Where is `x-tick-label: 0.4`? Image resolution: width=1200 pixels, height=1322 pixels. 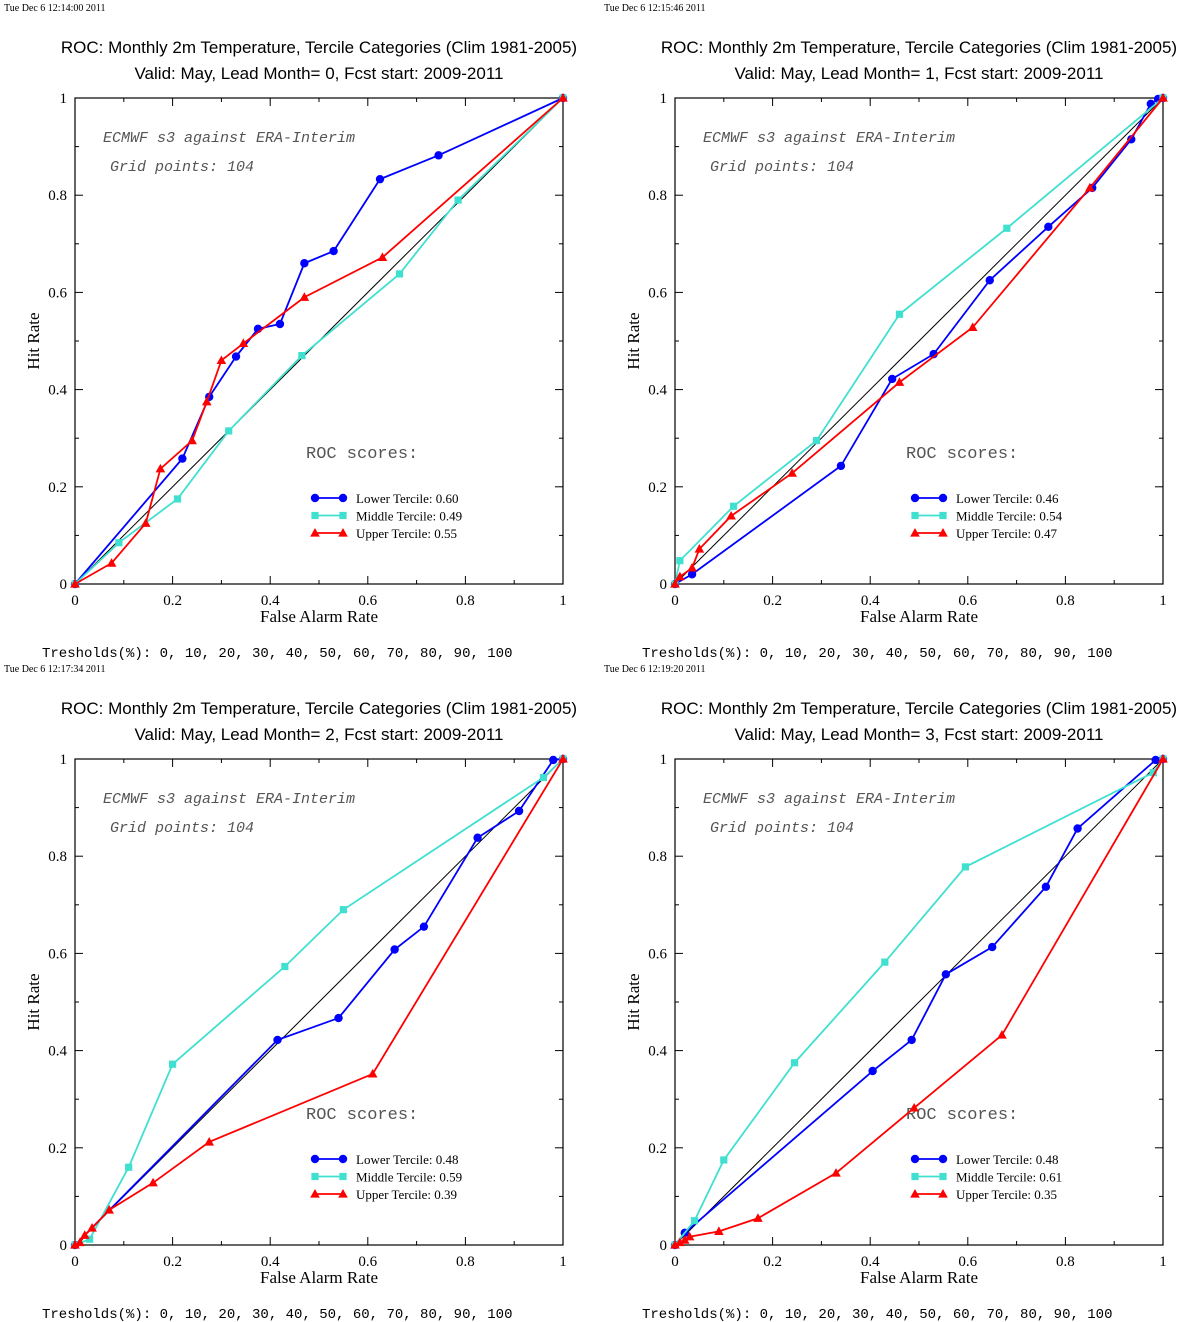
x-tick-label: 0.4 is located at coordinates (870, 601).